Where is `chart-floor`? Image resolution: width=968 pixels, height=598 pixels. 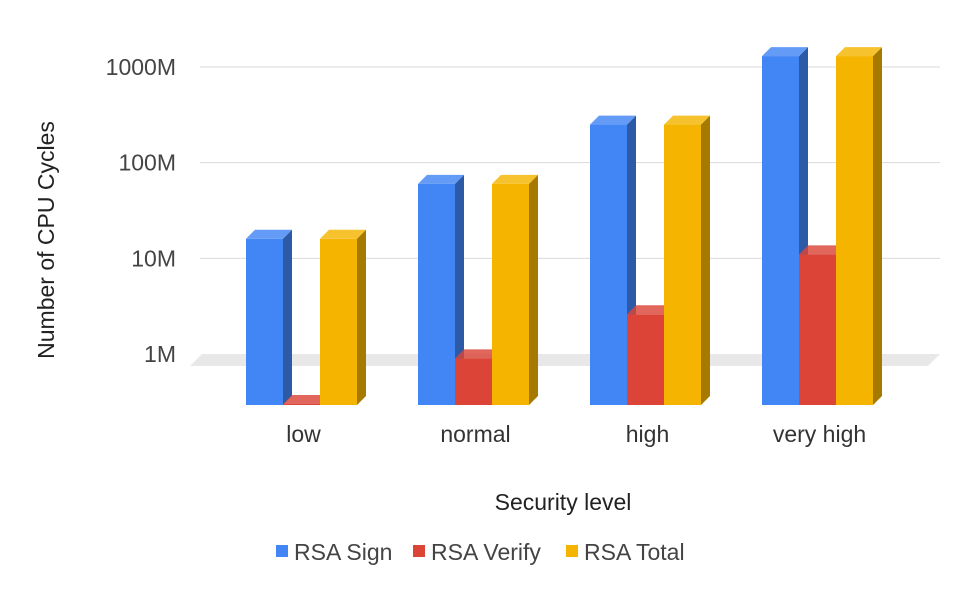 chart-floor is located at coordinates (565, 360).